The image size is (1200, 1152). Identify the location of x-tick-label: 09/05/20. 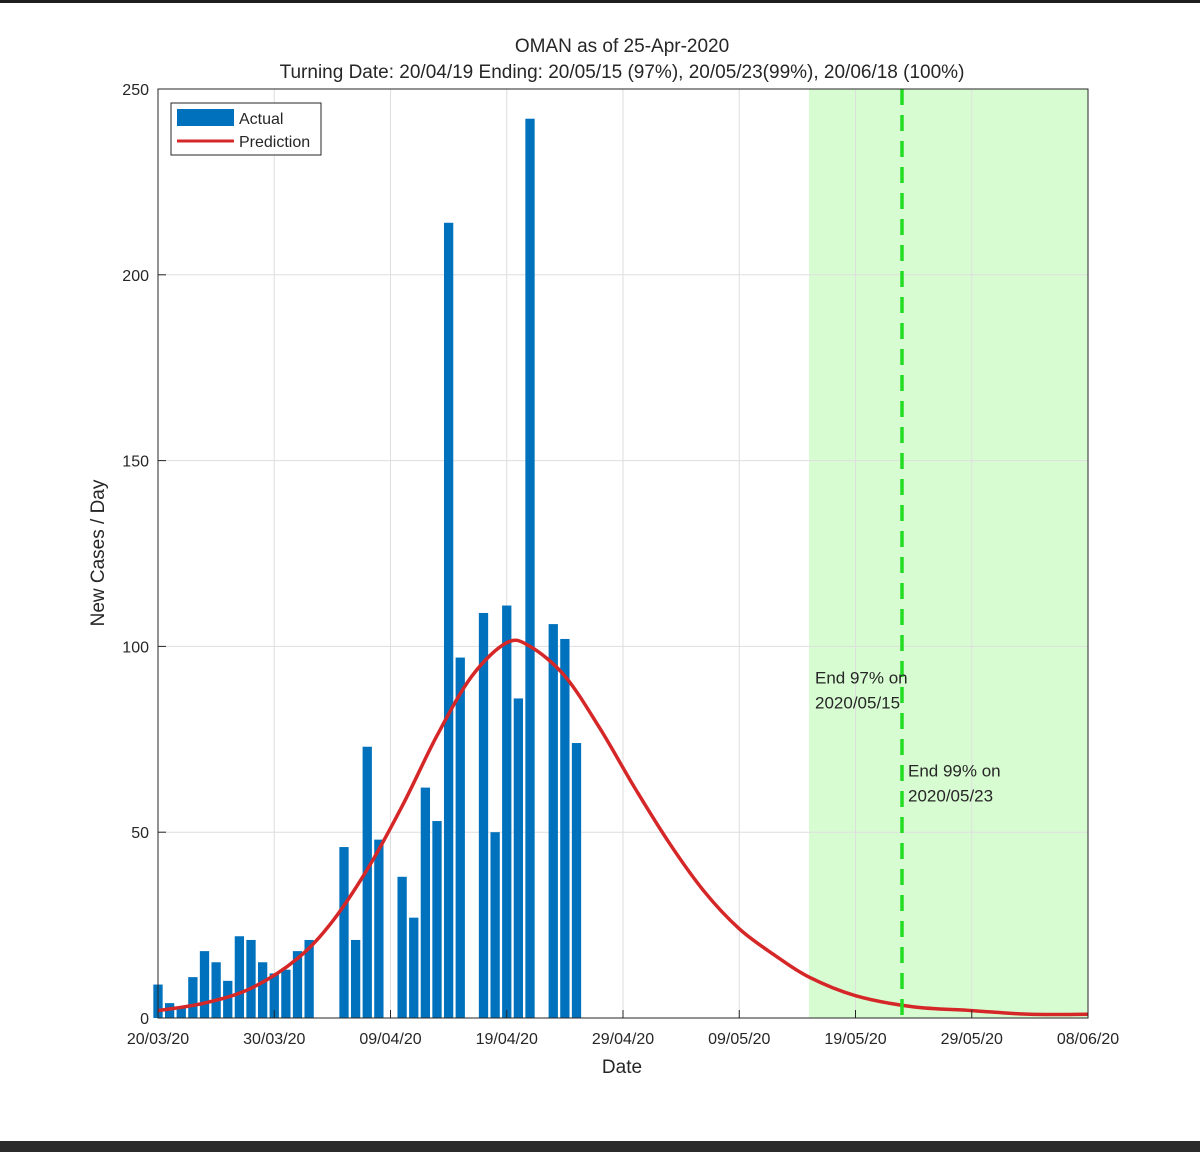
(739, 1039).